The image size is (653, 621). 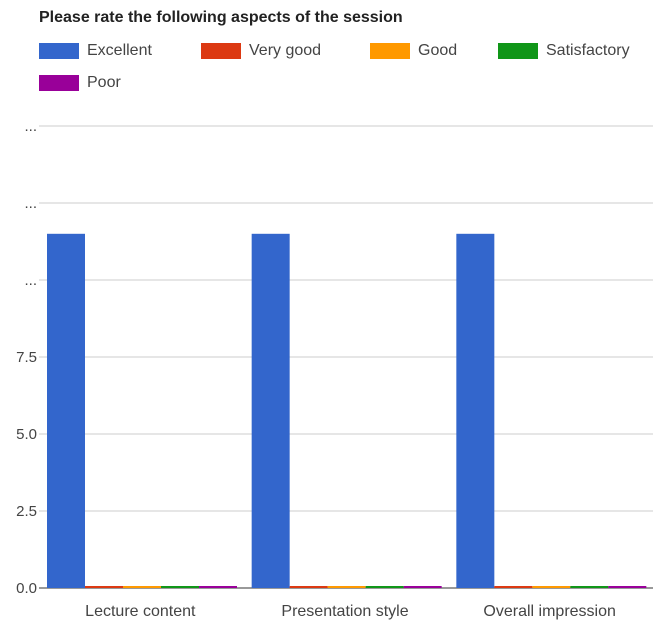 I want to click on y-tick-label: 5.0, so click(x=26, y=434).